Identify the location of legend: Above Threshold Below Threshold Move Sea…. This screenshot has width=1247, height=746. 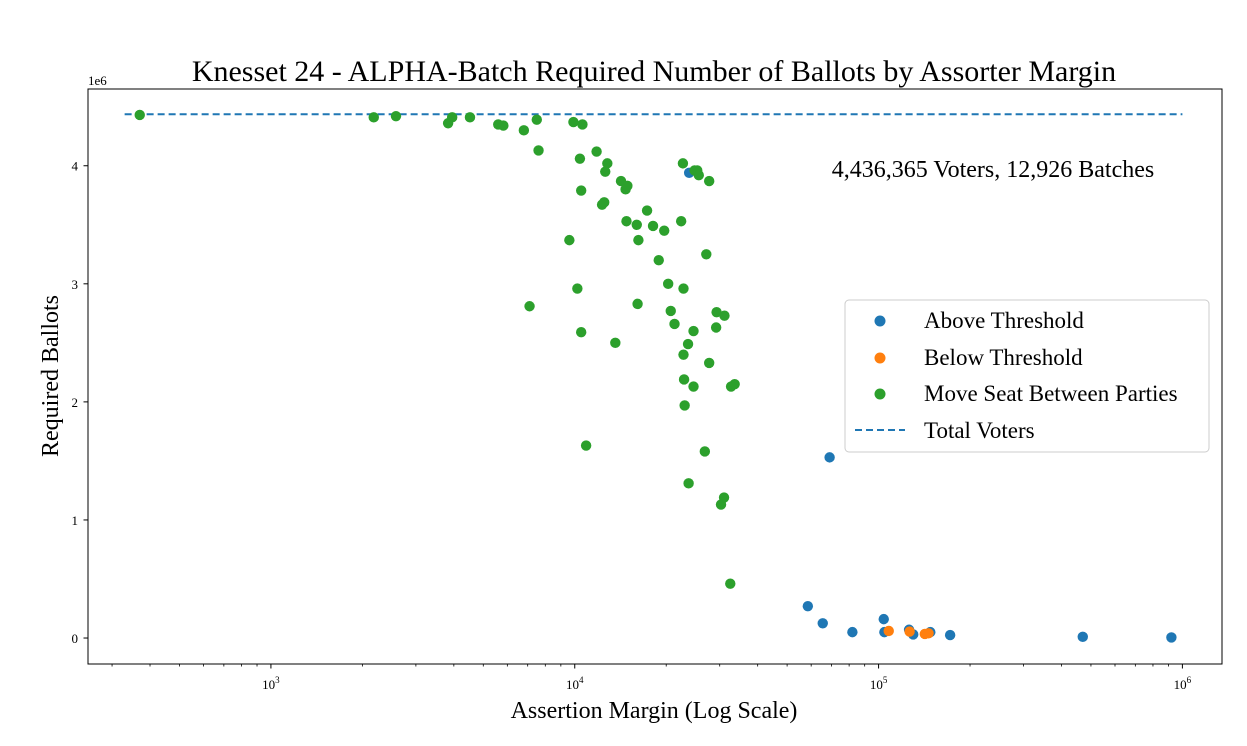
(1027, 376).